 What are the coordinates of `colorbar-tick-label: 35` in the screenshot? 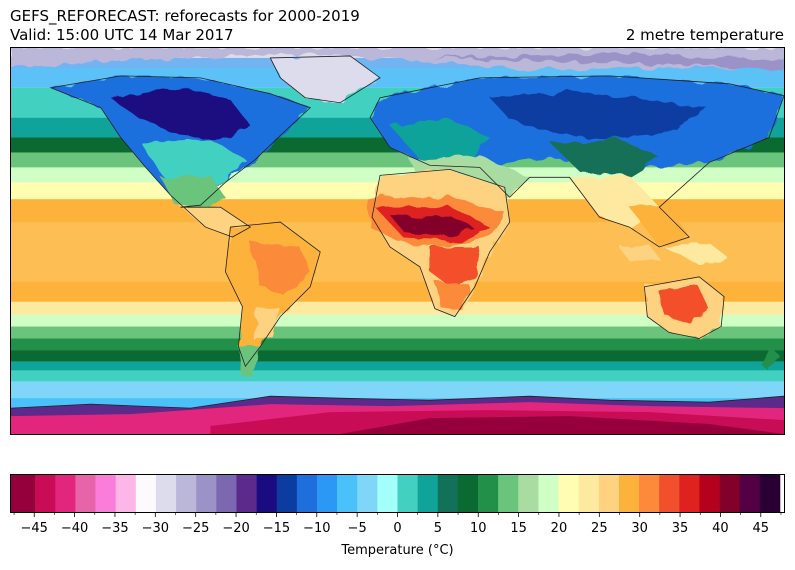 It's located at (680, 528).